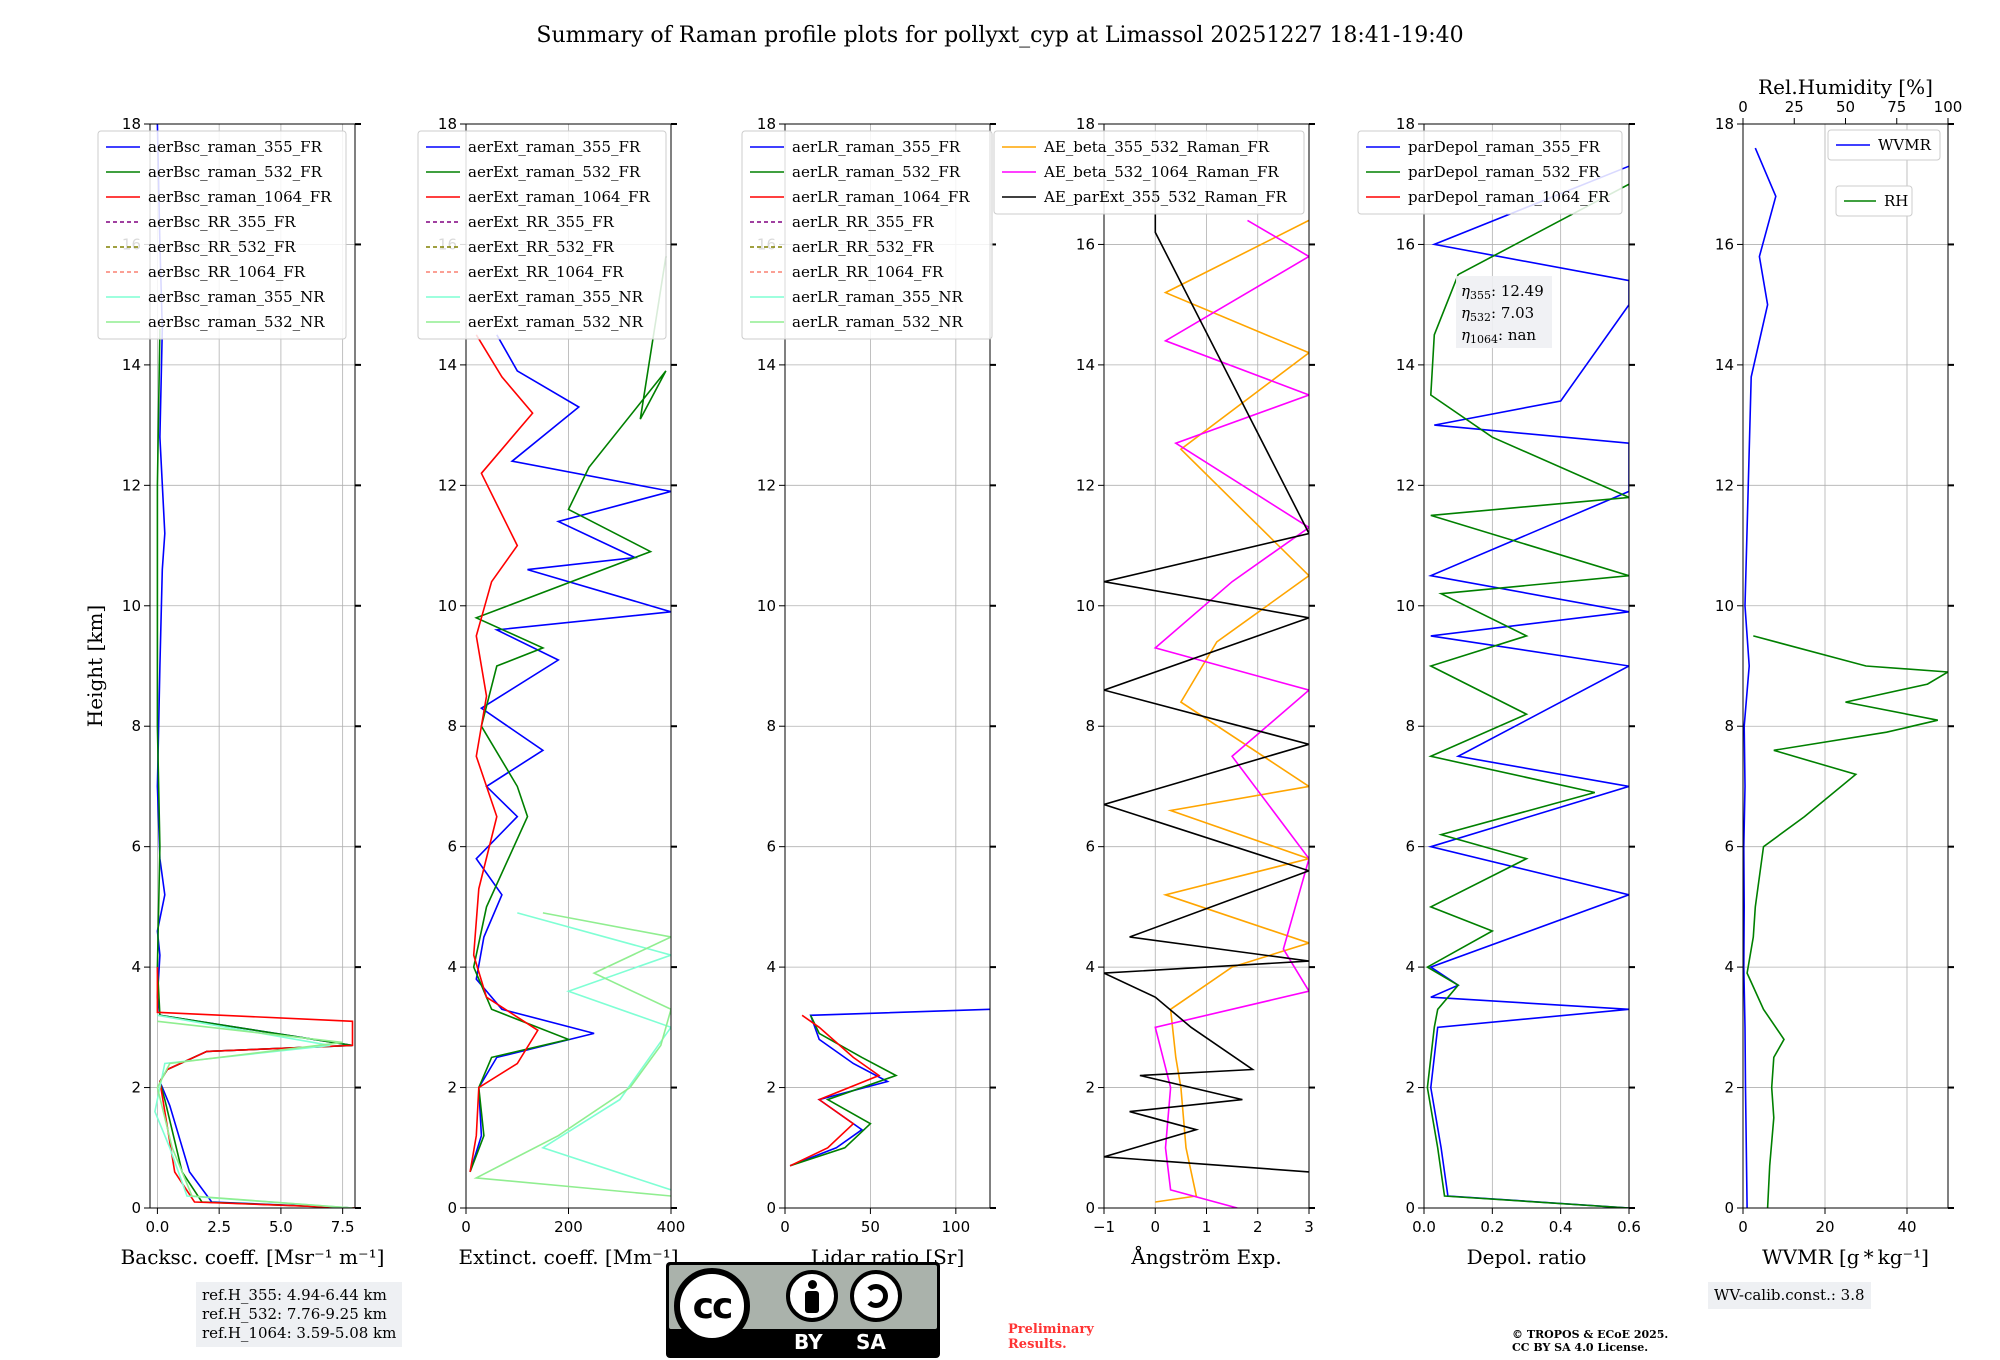 The image size is (2000, 1360). Describe the element at coordinates (887, 666) in the screenshot. I see `plot-frame` at that location.